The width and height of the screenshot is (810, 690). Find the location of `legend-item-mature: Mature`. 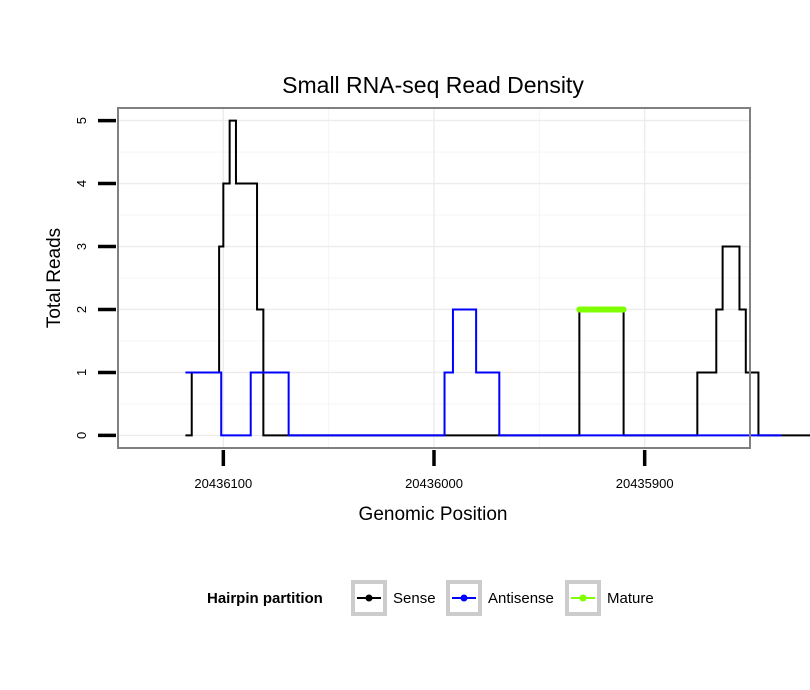

legend-item-mature: Mature is located at coordinates (609, 598).